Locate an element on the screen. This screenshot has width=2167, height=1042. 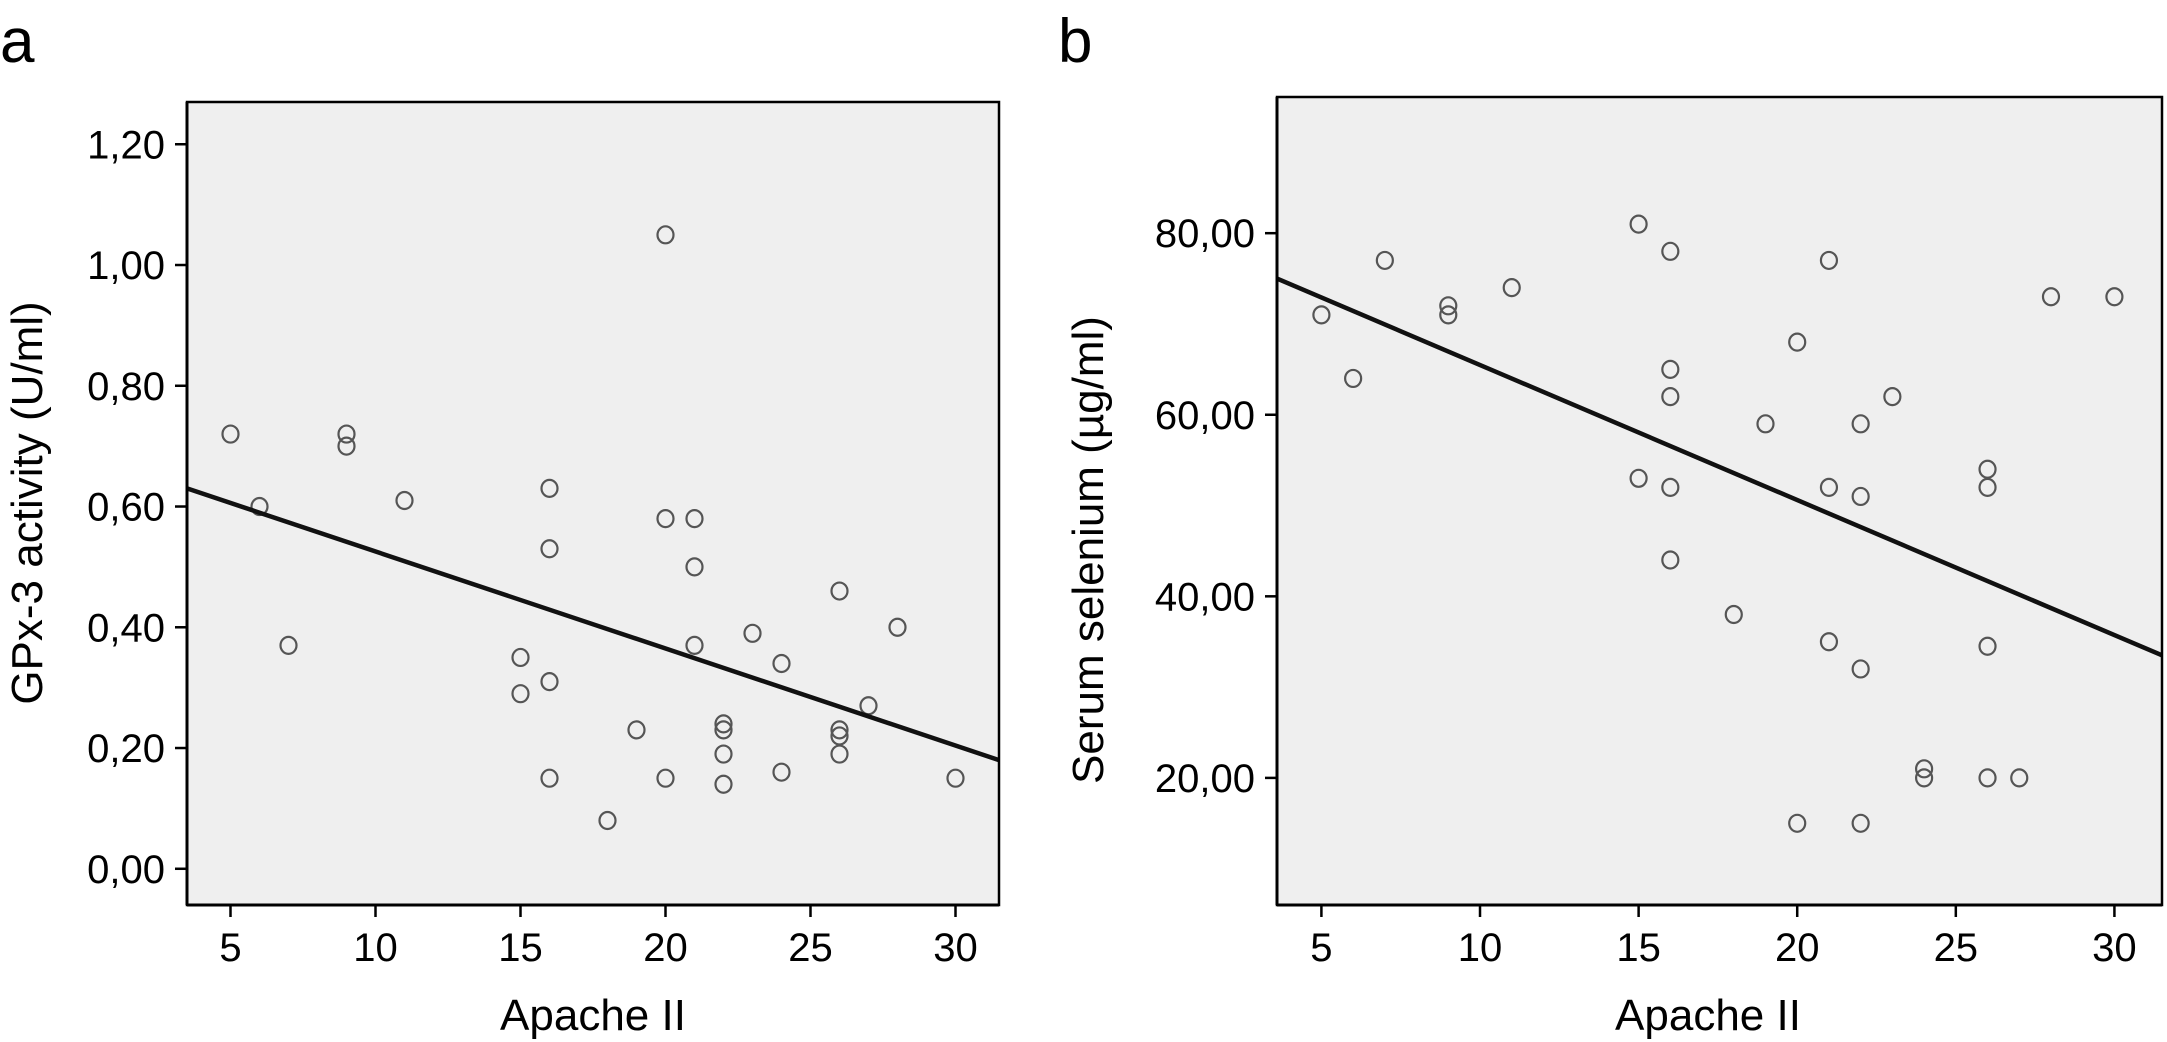
panel-b-y-title: Serum selenium (µg/ml) is located at coordinates (1088, 550).